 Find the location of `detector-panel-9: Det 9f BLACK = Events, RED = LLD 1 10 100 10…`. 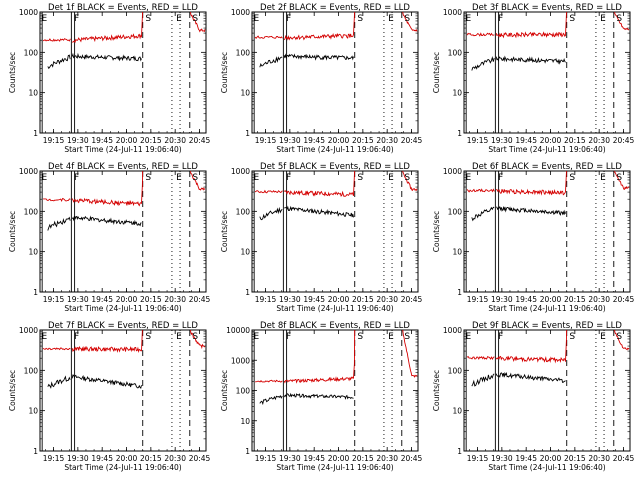

detector-panel-9: Det 9f BLACK = Events, RED = LLD 1 10 100 10… is located at coordinates (533, 396).